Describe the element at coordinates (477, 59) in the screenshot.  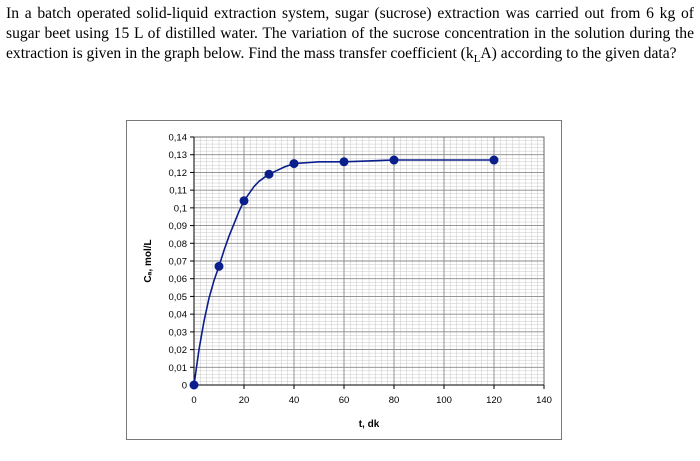
I see `question-subscript: L` at that location.